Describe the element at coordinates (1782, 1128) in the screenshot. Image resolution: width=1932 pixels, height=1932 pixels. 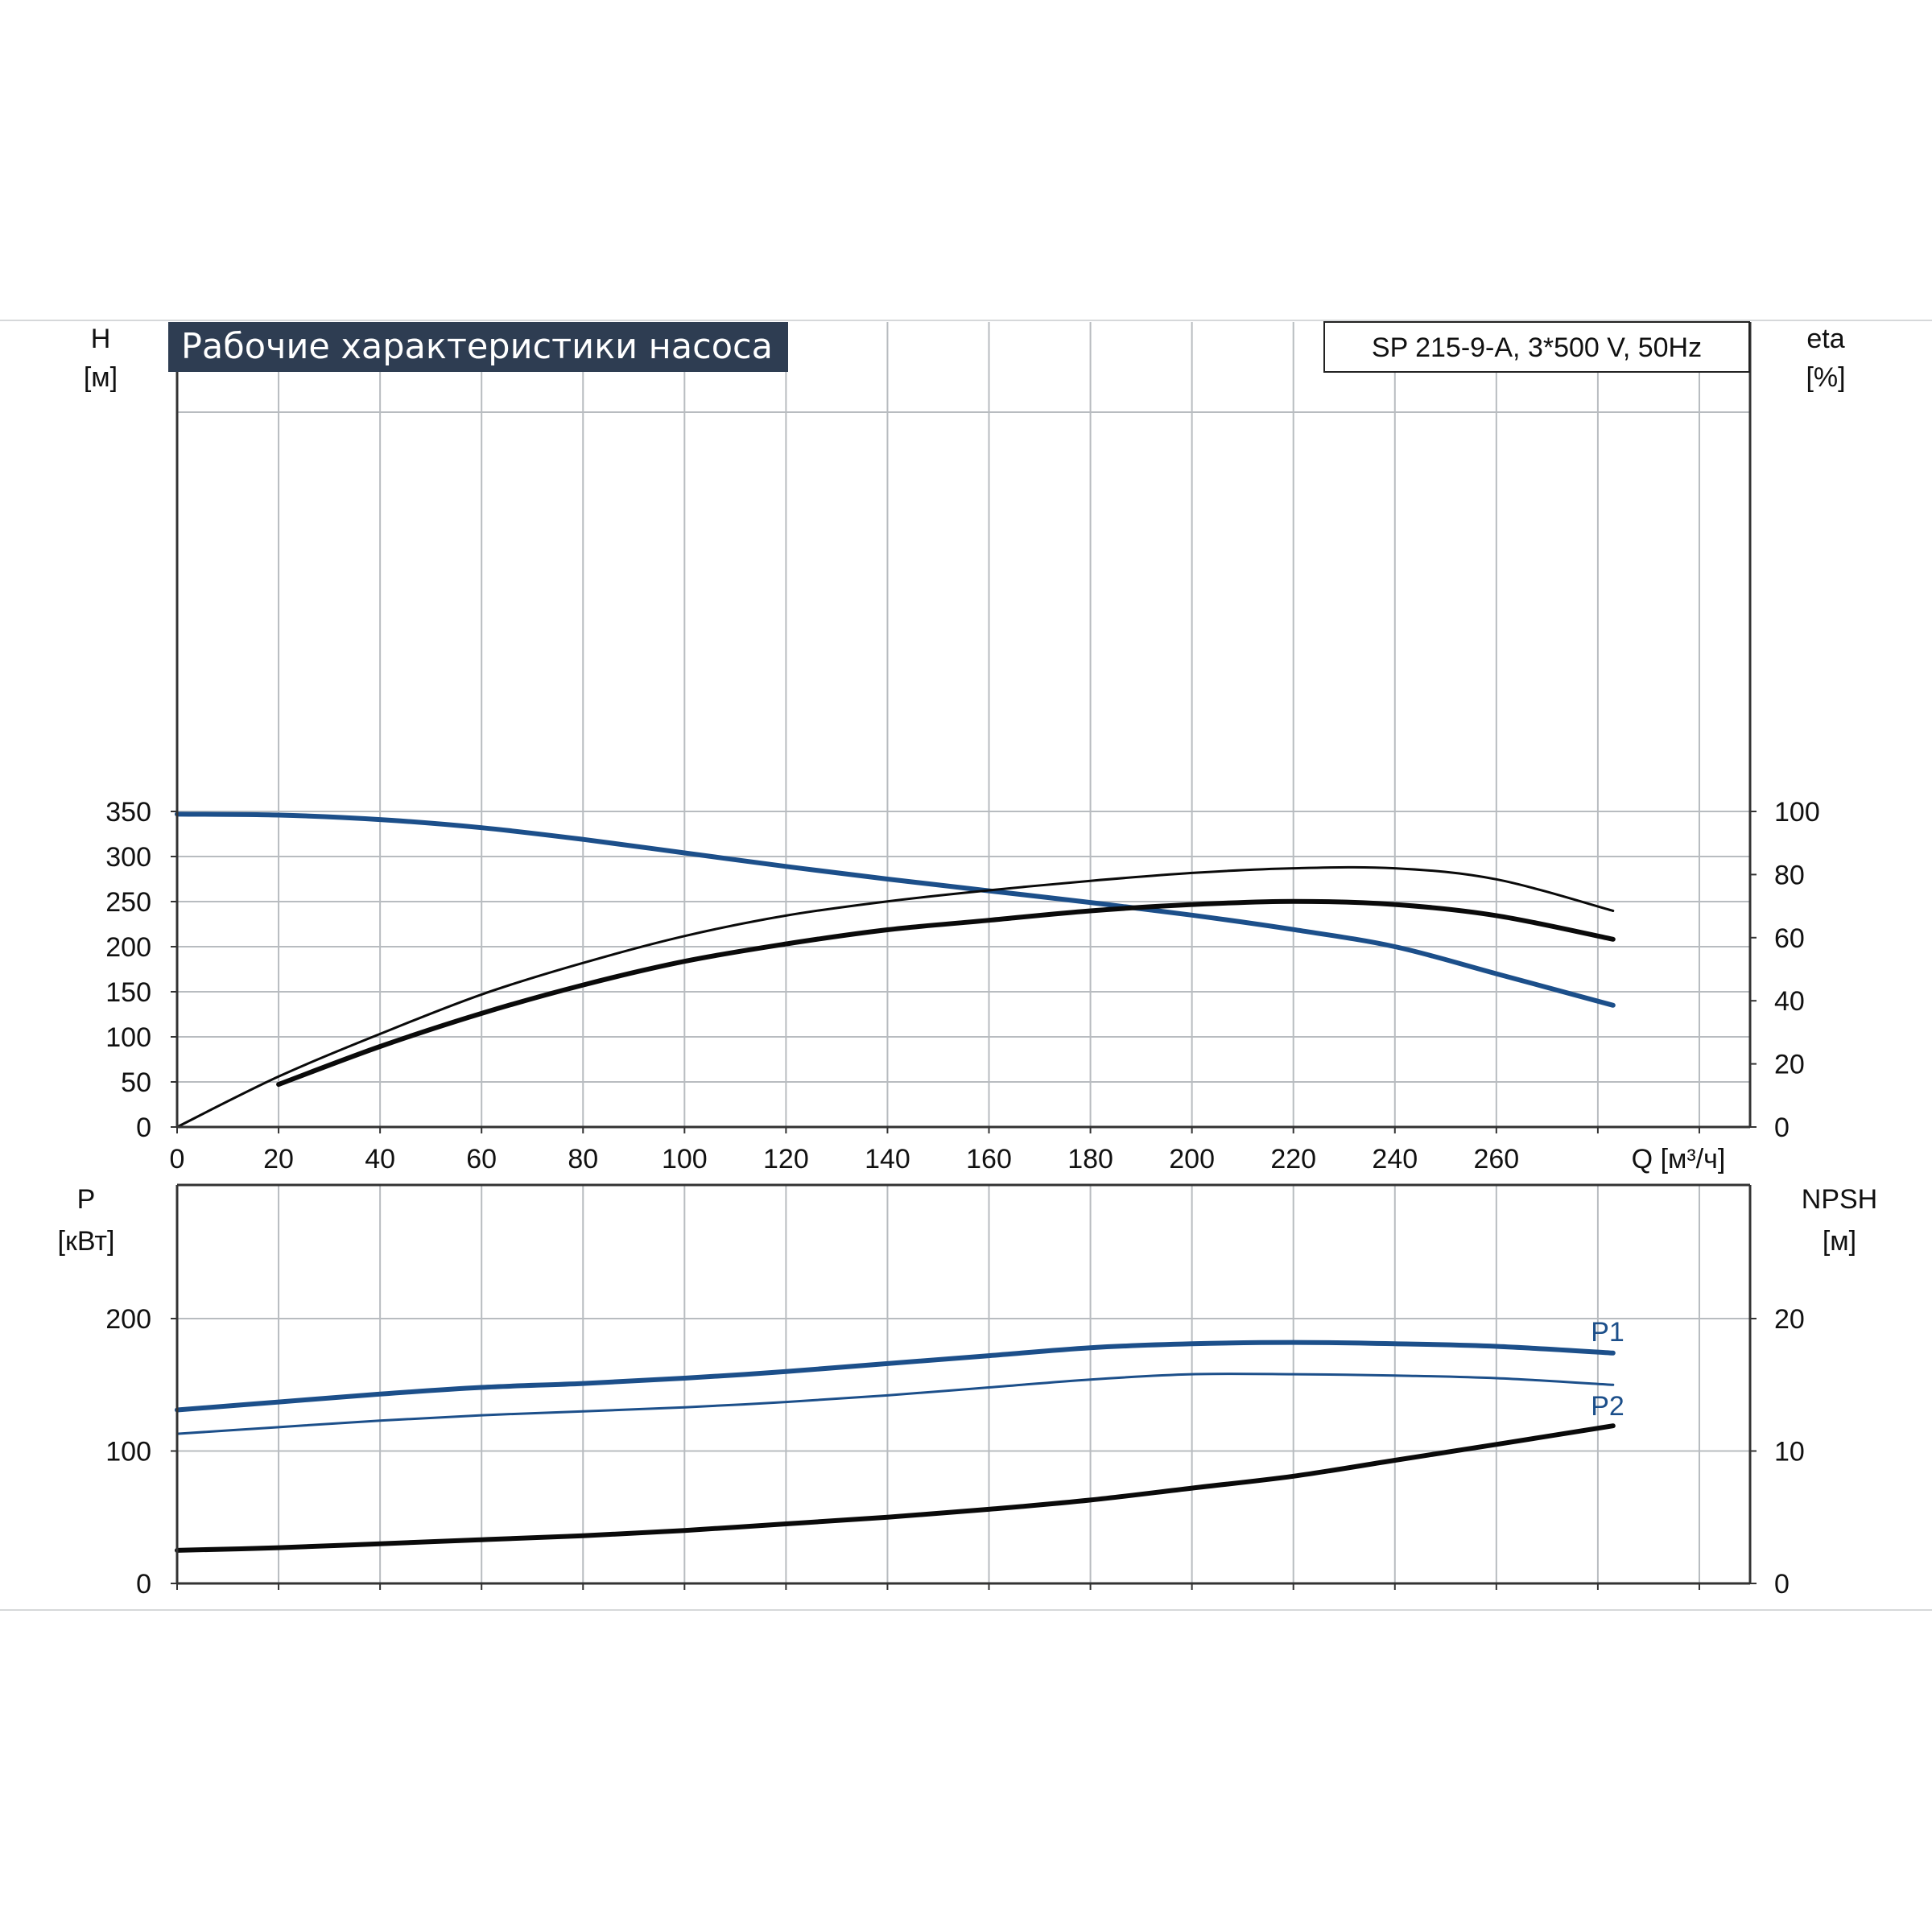
I see `eta-tick-label: 0` at that location.